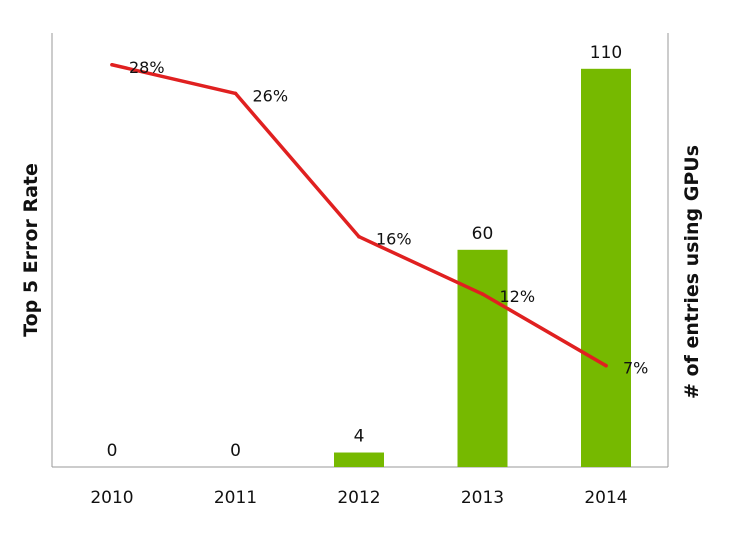  Describe the element at coordinates (271, 95) in the screenshot. I see `line-value-label-2011: 26%` at that location.